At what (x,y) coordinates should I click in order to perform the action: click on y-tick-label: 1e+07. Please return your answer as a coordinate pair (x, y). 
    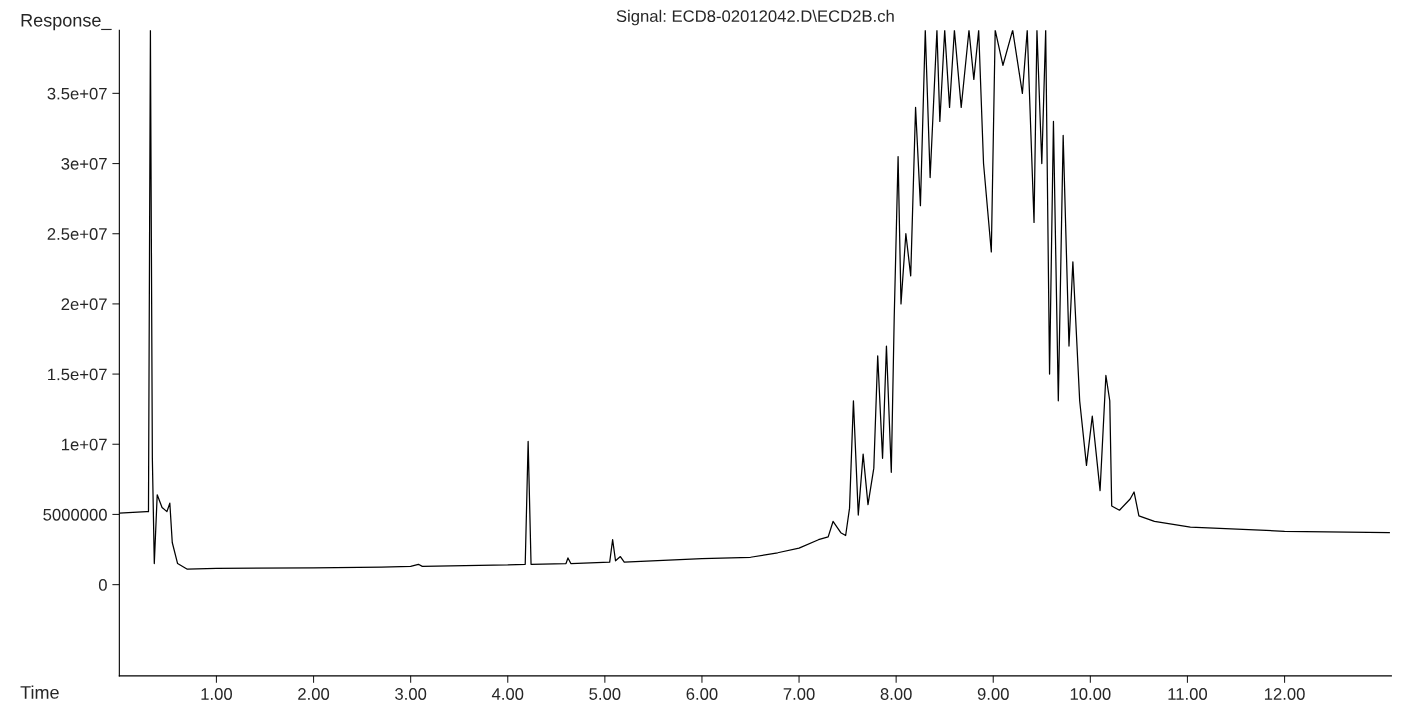
    Looking at the image, I should click on (84, 444).